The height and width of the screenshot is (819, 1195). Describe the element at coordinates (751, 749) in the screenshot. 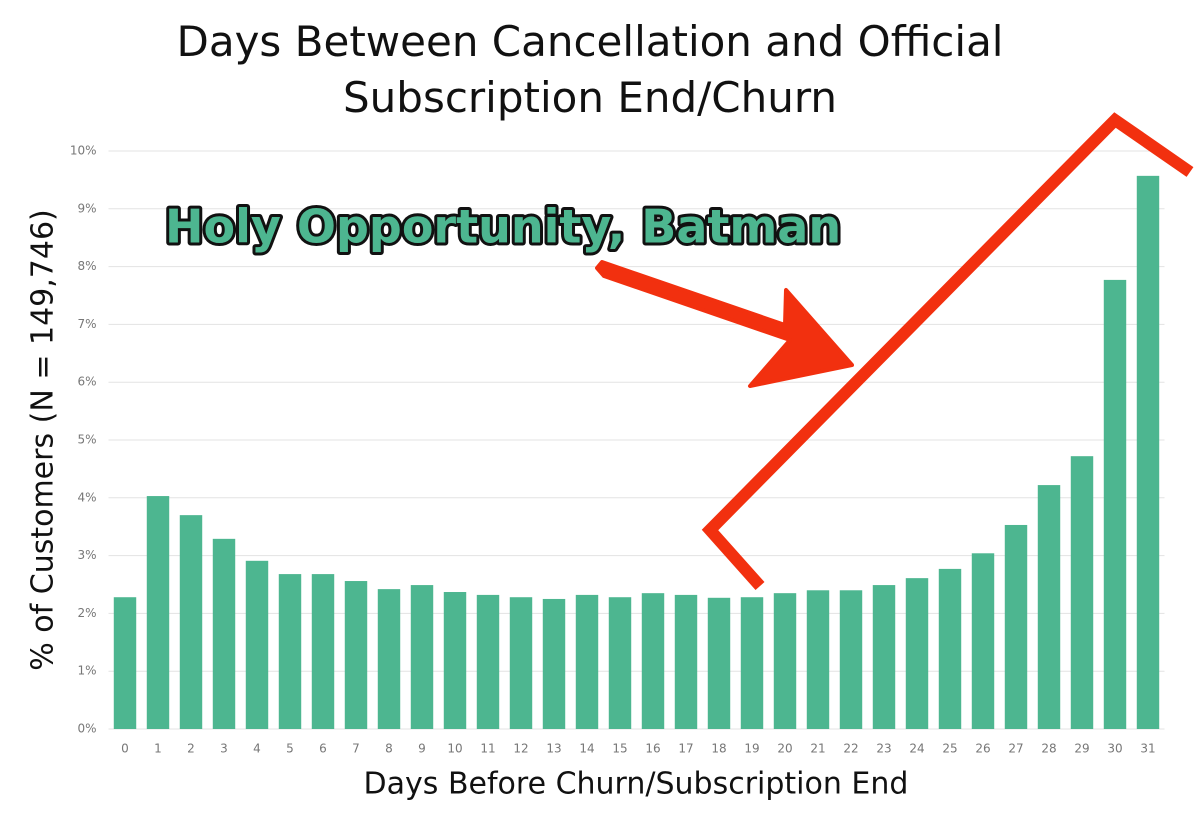

I see `x-tick-label: 19` at that location.